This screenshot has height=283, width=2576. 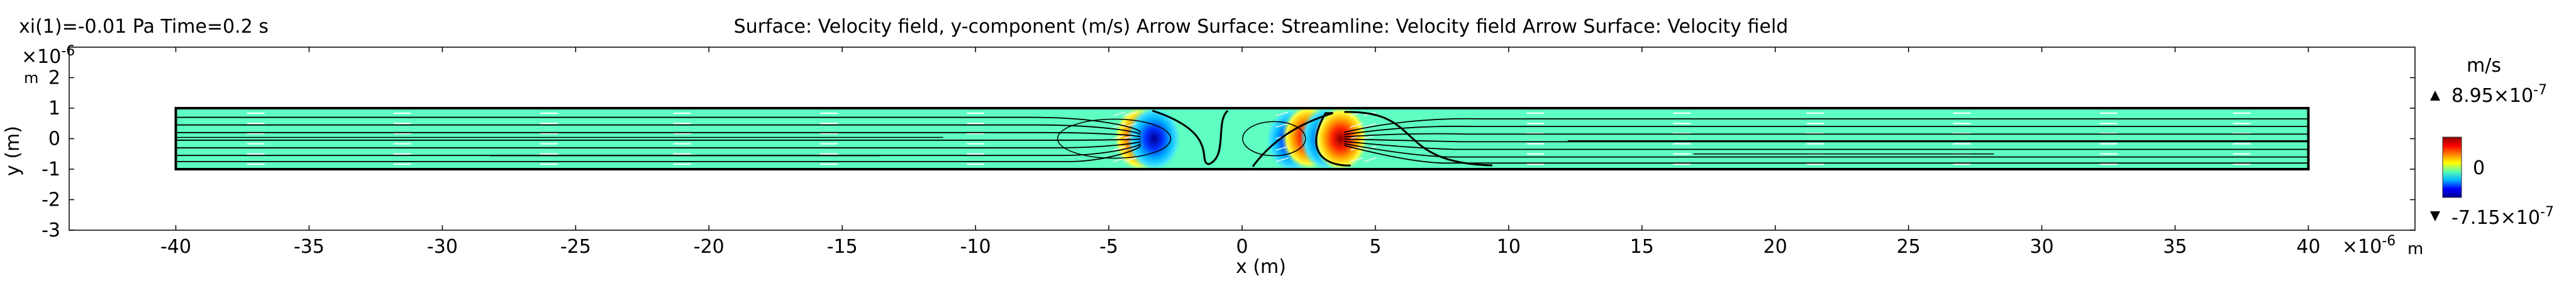 What do you see at coordinates (2041, 247) in the screenshot?
I see `x-tick-label: 30` at bounding box center [2041, 247].